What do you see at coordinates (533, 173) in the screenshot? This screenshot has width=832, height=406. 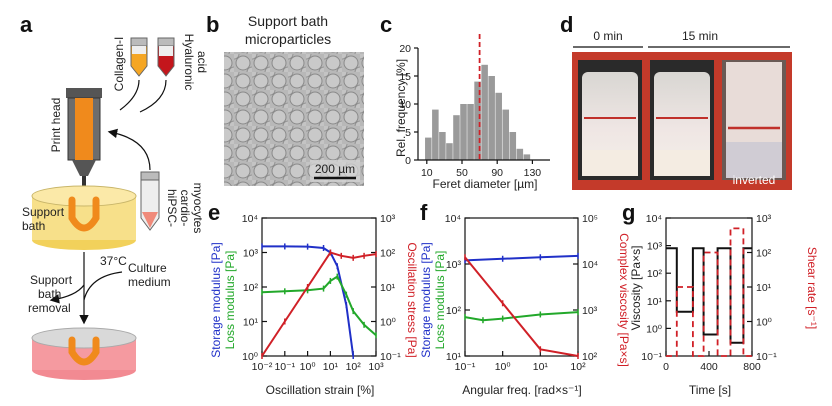 I see `histogram-x-tick-label: 130` at bounding box center [533, 173].